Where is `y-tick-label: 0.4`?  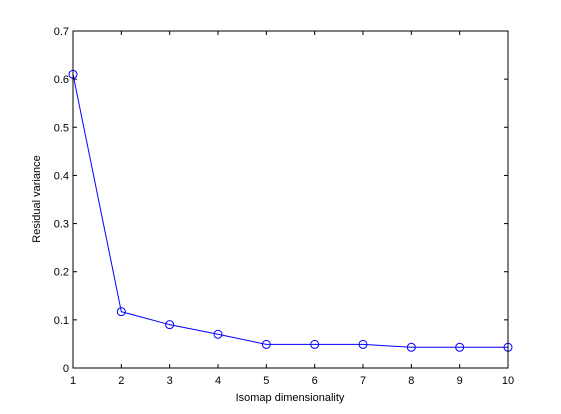 y-tick-label: 0.4 is located at coordinates (61, 176).